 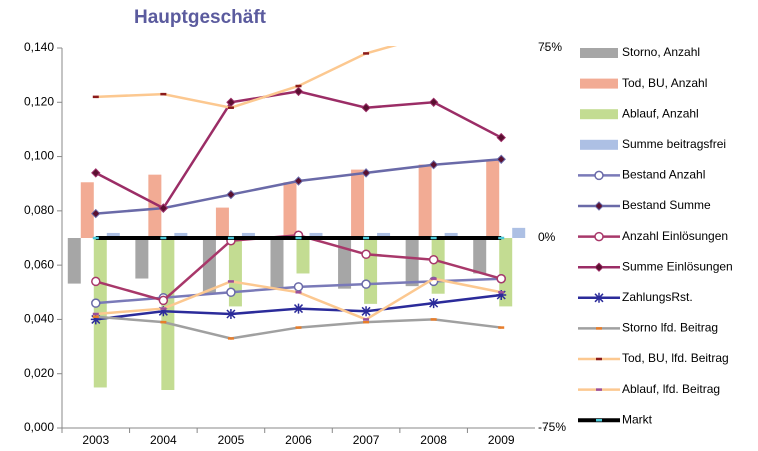 What do you see at coordinates (675, 236) in the screenshot?
I see `legend-label: Anzahl Einlösungen` at bounding box center [675, 236].